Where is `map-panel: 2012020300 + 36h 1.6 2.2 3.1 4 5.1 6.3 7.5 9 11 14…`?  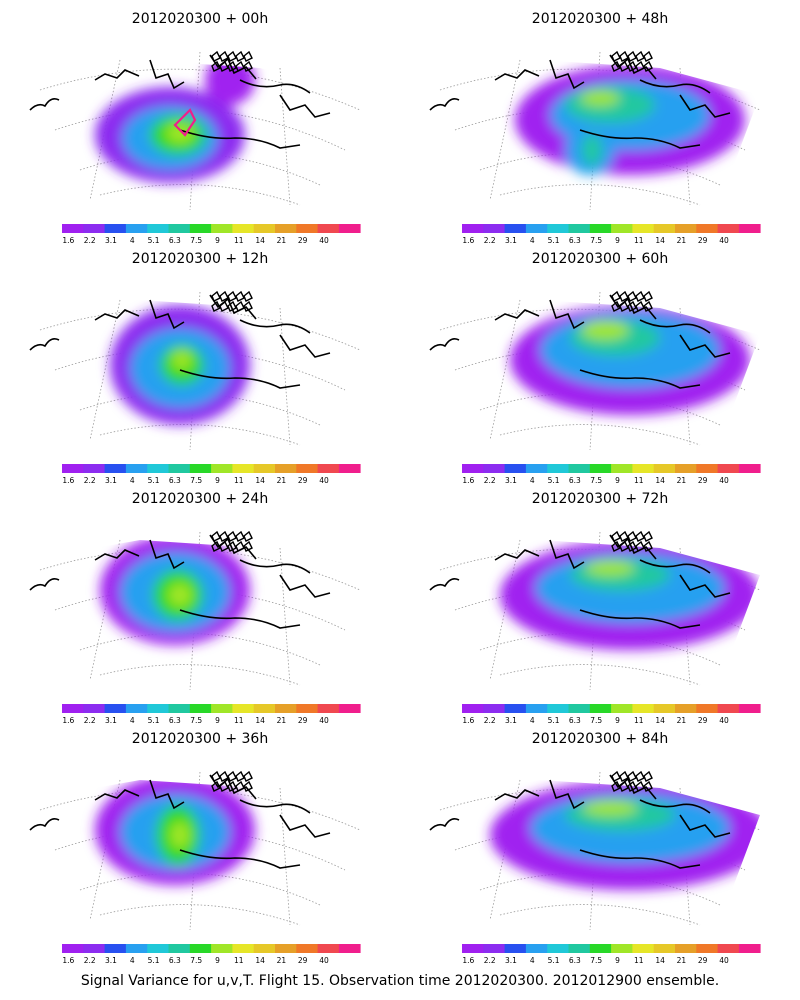
map-panel: 2012020300 + 36h 1.6 2.2 3.1 4 5.1 6.3 7.5 9 11 14… is located at coordinates (195, 848).